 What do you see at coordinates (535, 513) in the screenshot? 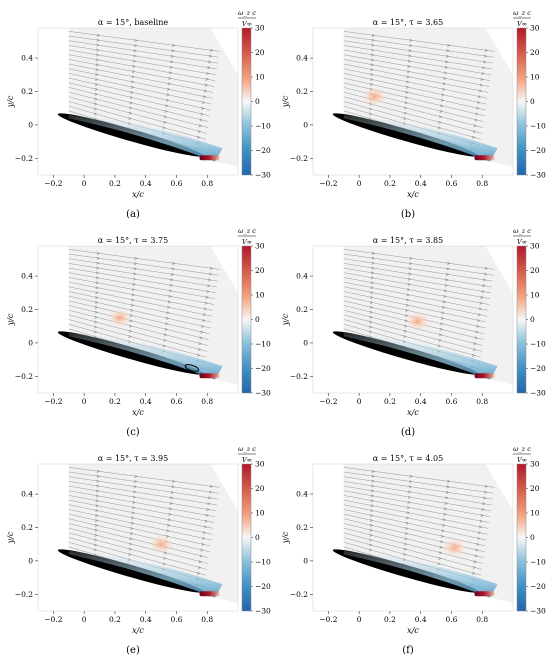
I see `colorbar-tick-label: 10` at bounding box center [535, 513].